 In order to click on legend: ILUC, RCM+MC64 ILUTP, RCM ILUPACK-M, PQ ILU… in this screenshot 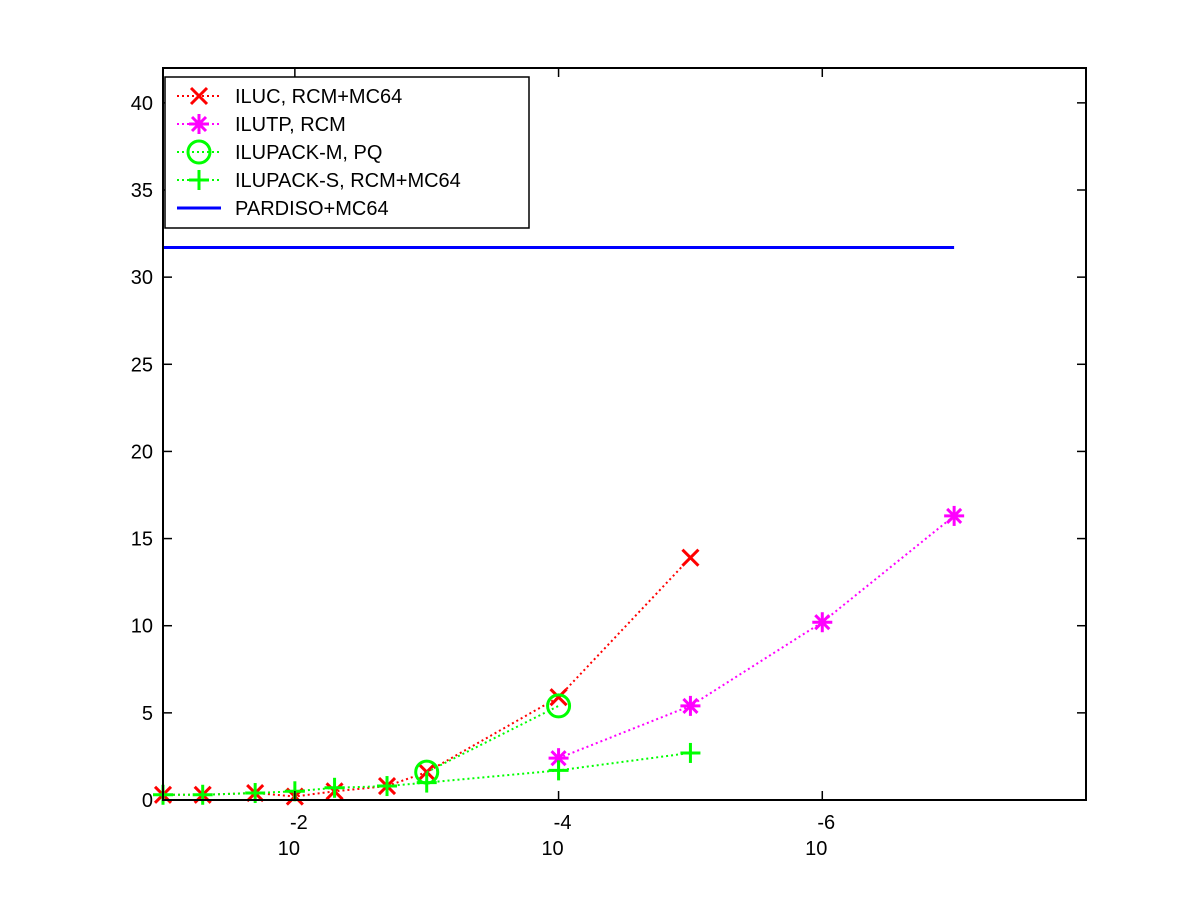, I will do `click(347, 152)`.